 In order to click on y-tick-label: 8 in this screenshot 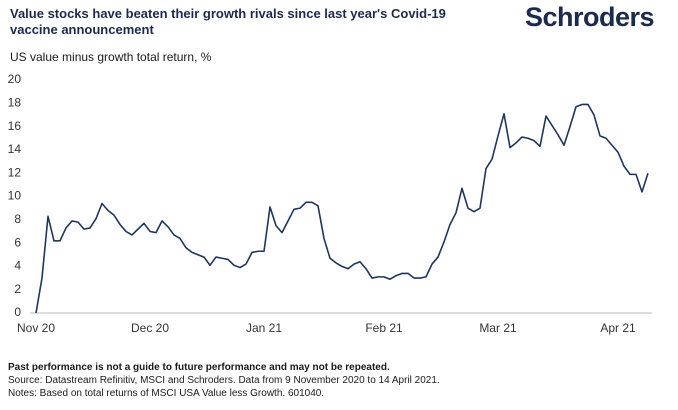, I will do `click(17, 219)`.